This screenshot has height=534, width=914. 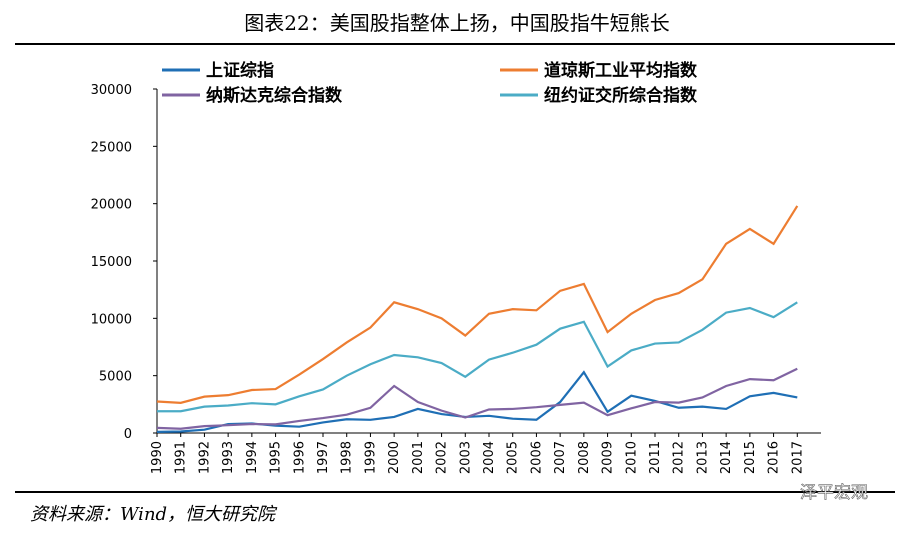 What do you see at coordinates (797, 457) in the screenshot?
I see `x-tick-label: 2017` at bounding box center [797, 457].